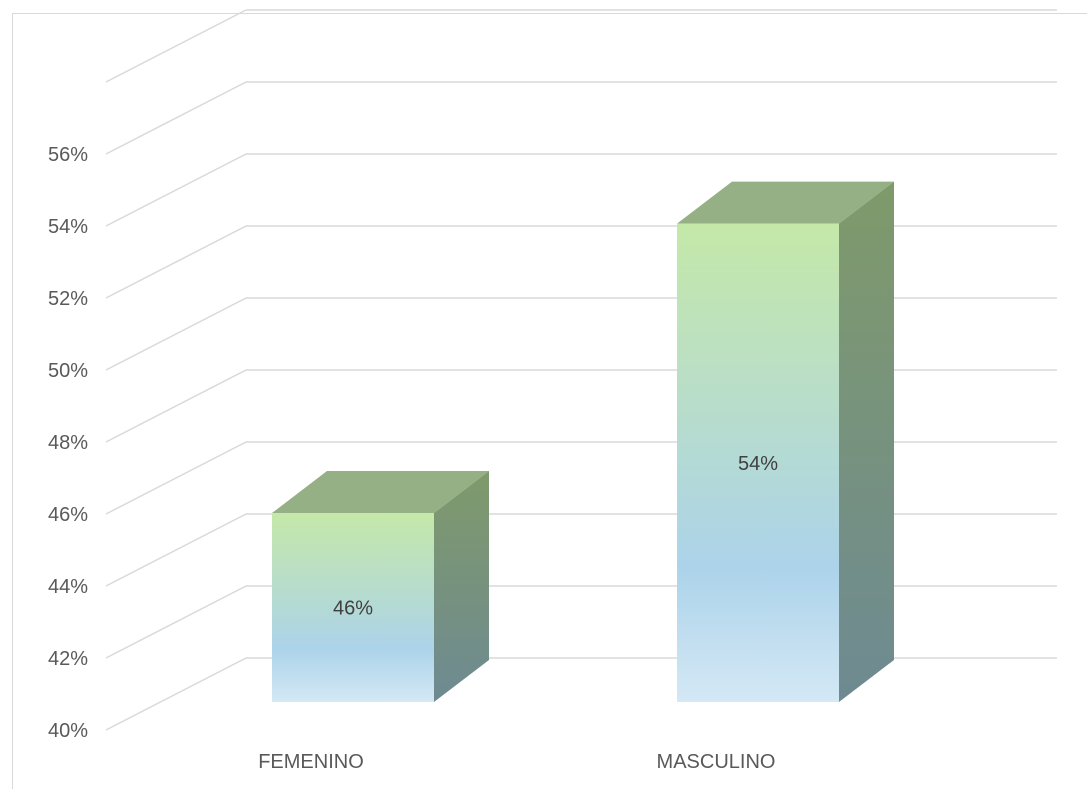  What do you see at coordinates (68, 155) in the screenshot?
I see `y-tick-label: 56%` at bounding box center [68, 155].